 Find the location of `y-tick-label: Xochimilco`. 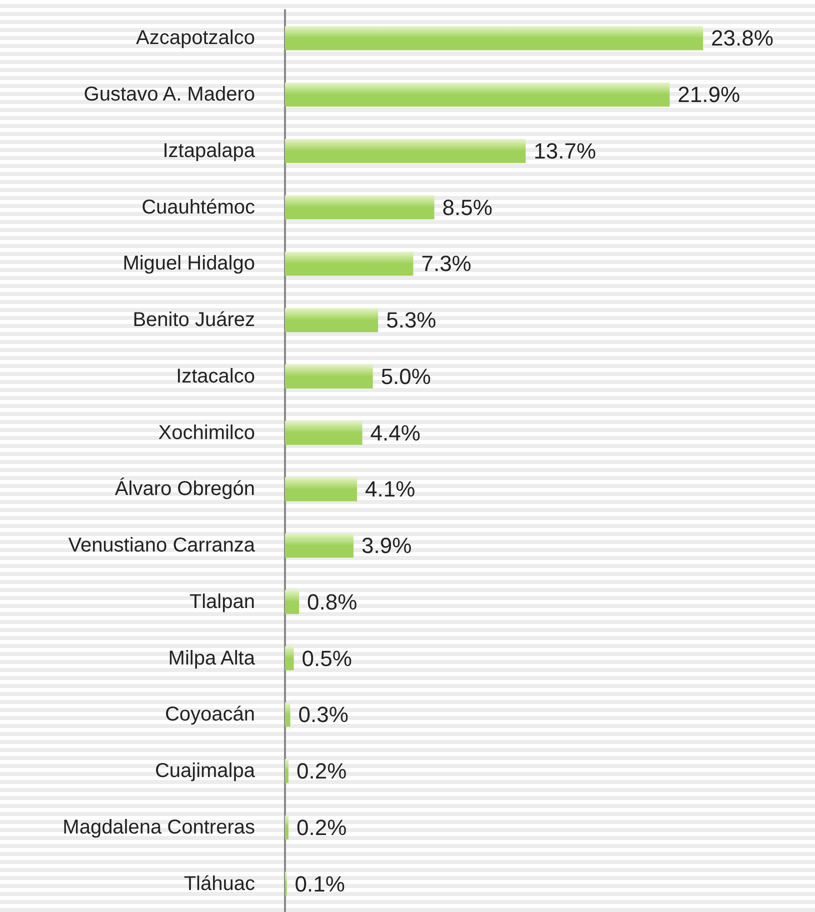

y-tick-label: Xochimilco is located at coordinates (206, 433).